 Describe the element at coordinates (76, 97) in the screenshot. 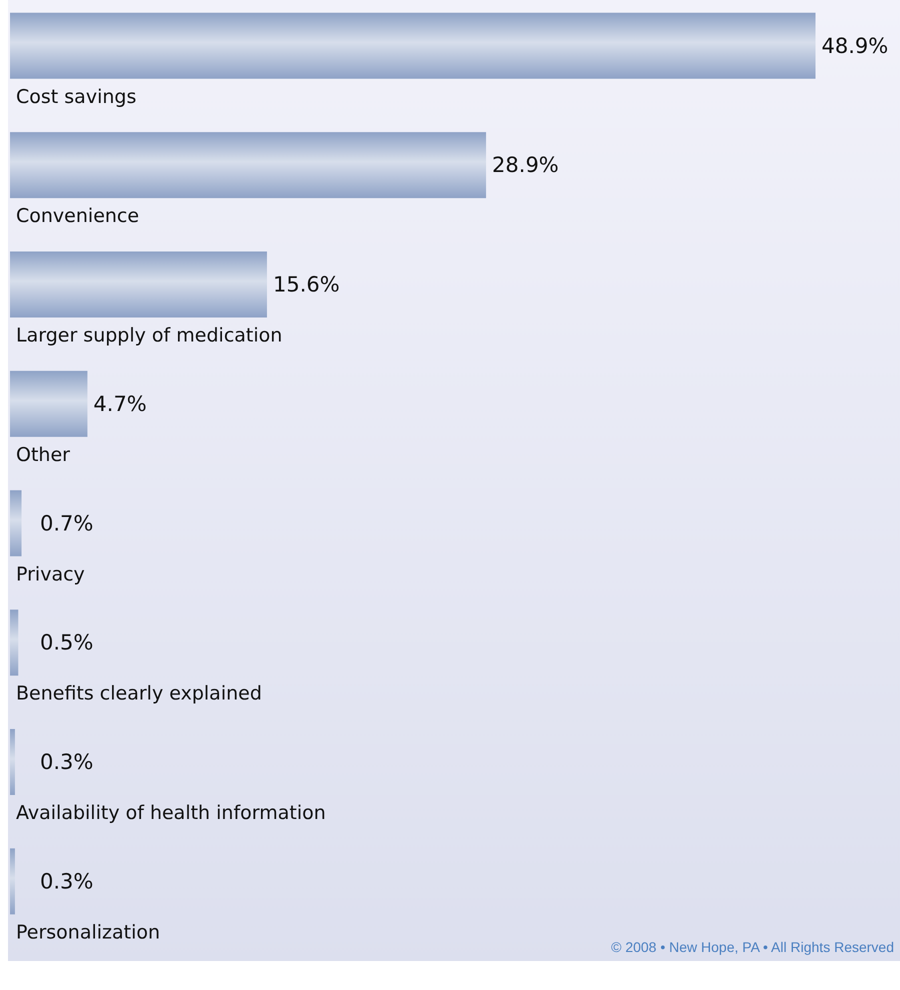

I see `y-tick-label: Cost savings` at that location.